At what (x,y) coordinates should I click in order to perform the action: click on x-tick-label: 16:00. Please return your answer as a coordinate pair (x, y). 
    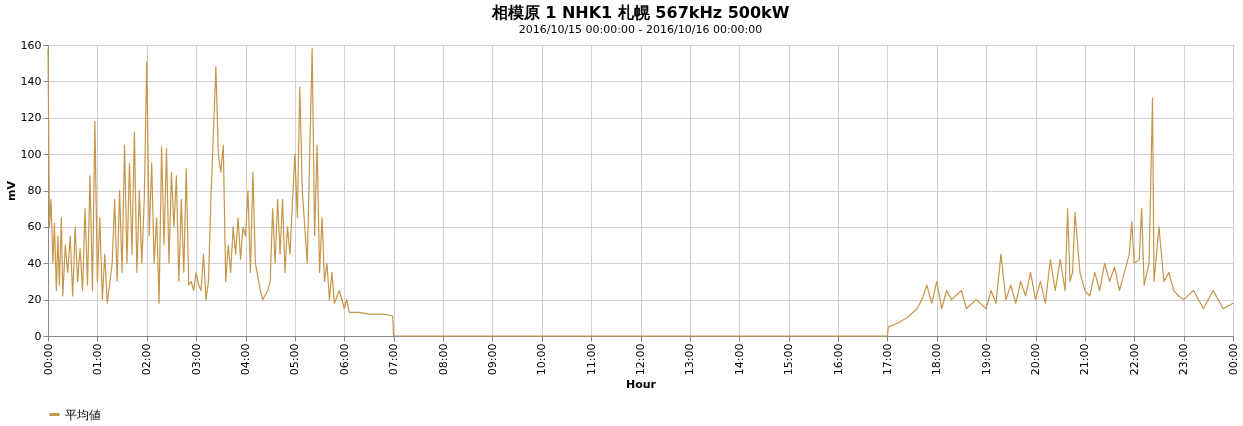
    Looking at the image, I should click on (838, 359).